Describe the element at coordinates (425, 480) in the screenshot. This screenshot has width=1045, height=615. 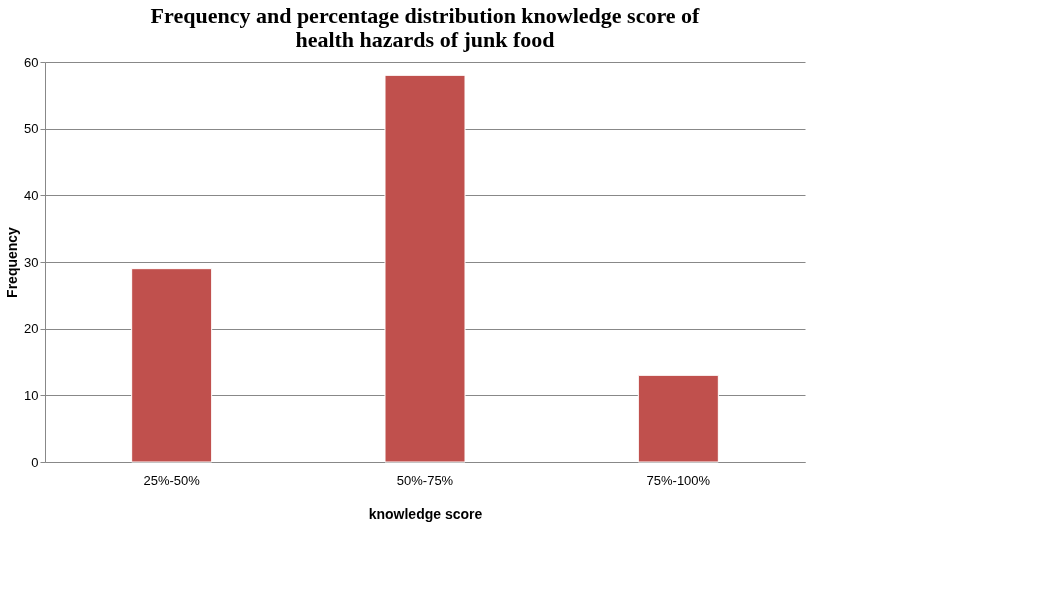
I see `x-tick-label: 50%-75%` at that location.